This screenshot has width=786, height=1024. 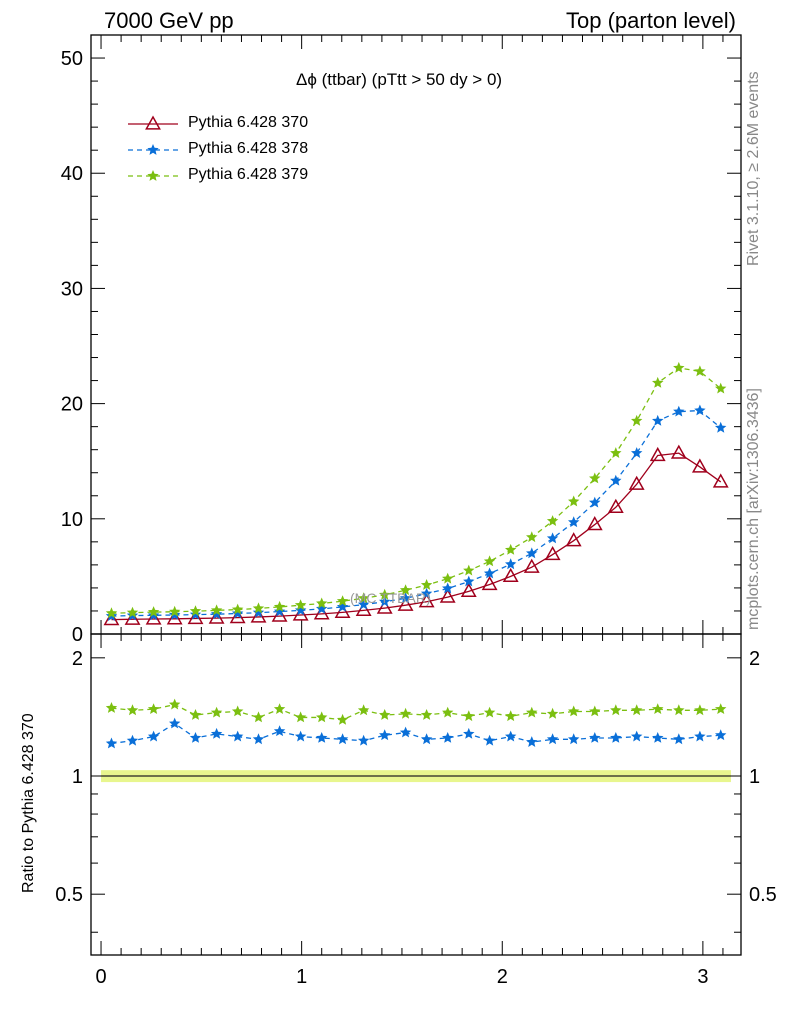 What do you see at coordinates (77, 777) in the screenshot?
I see `ratio-y-tick-label: 1` at bounding box center [77, 777].